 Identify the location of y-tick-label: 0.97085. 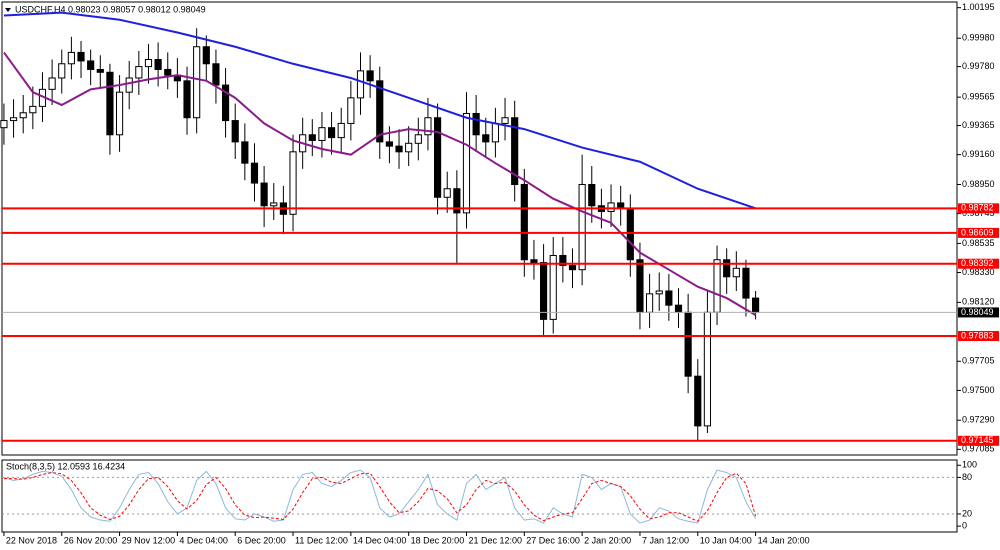
(978, 449).